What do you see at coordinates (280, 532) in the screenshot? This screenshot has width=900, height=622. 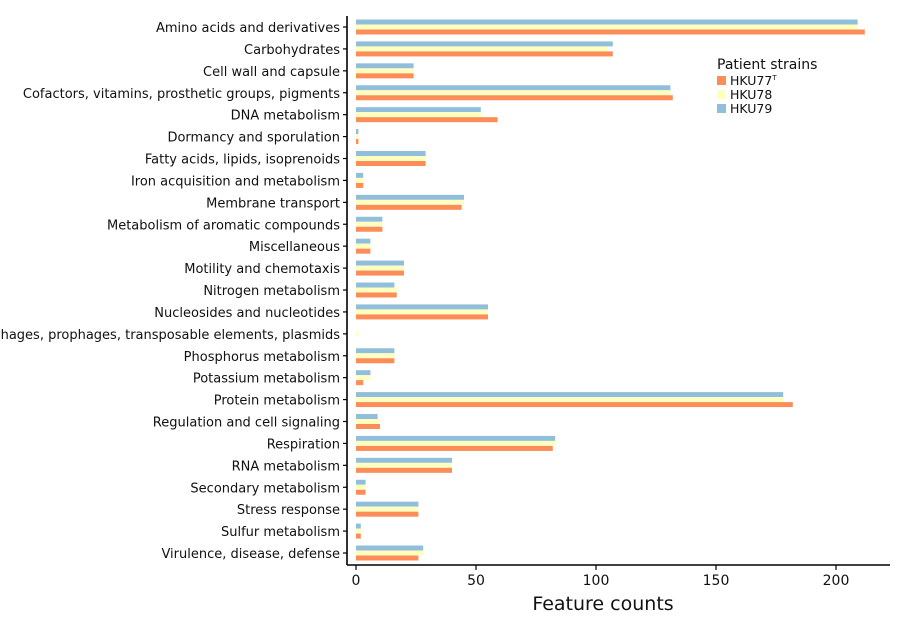 I see `category-label: Sulfur metabolism` at bounding box center [280, 532].